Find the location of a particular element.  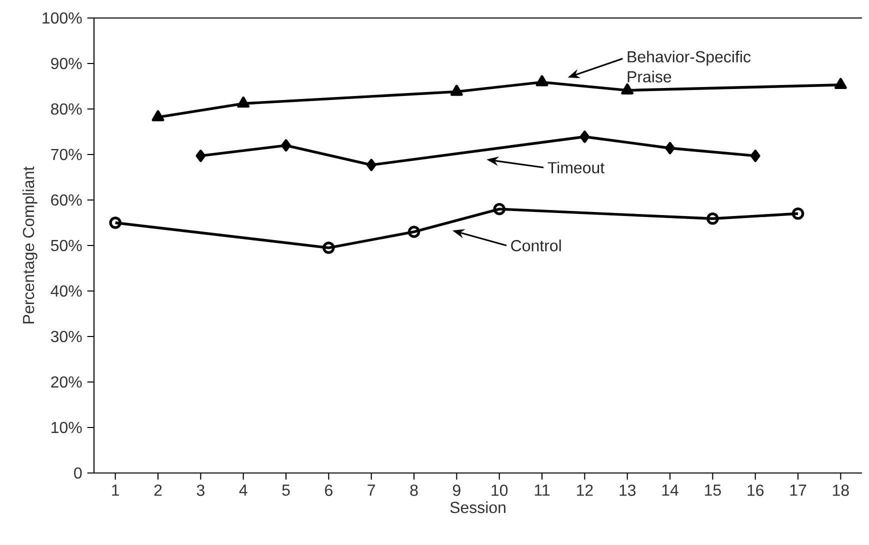

y-tick-label: 20% is located at coordinates (66, 382).